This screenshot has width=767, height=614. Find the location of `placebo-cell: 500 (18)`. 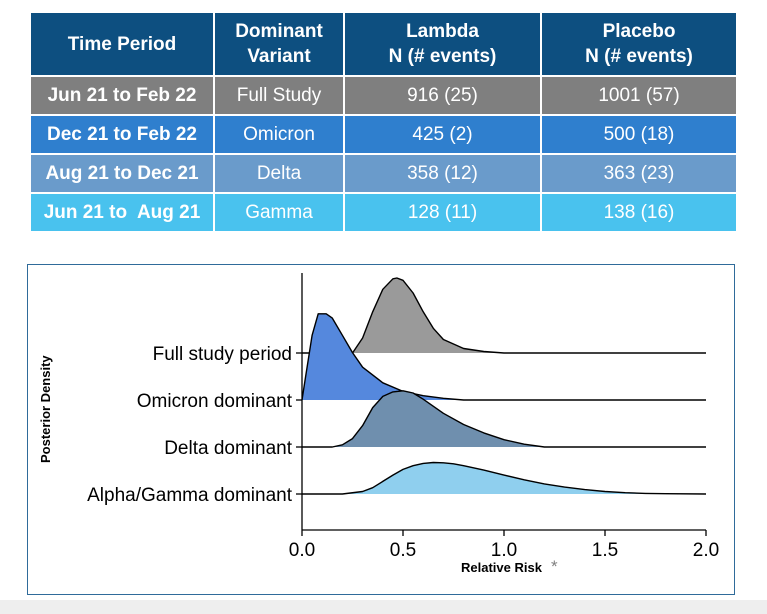

placebo-cell: 500 (18) is located at coordinates (639, 134).